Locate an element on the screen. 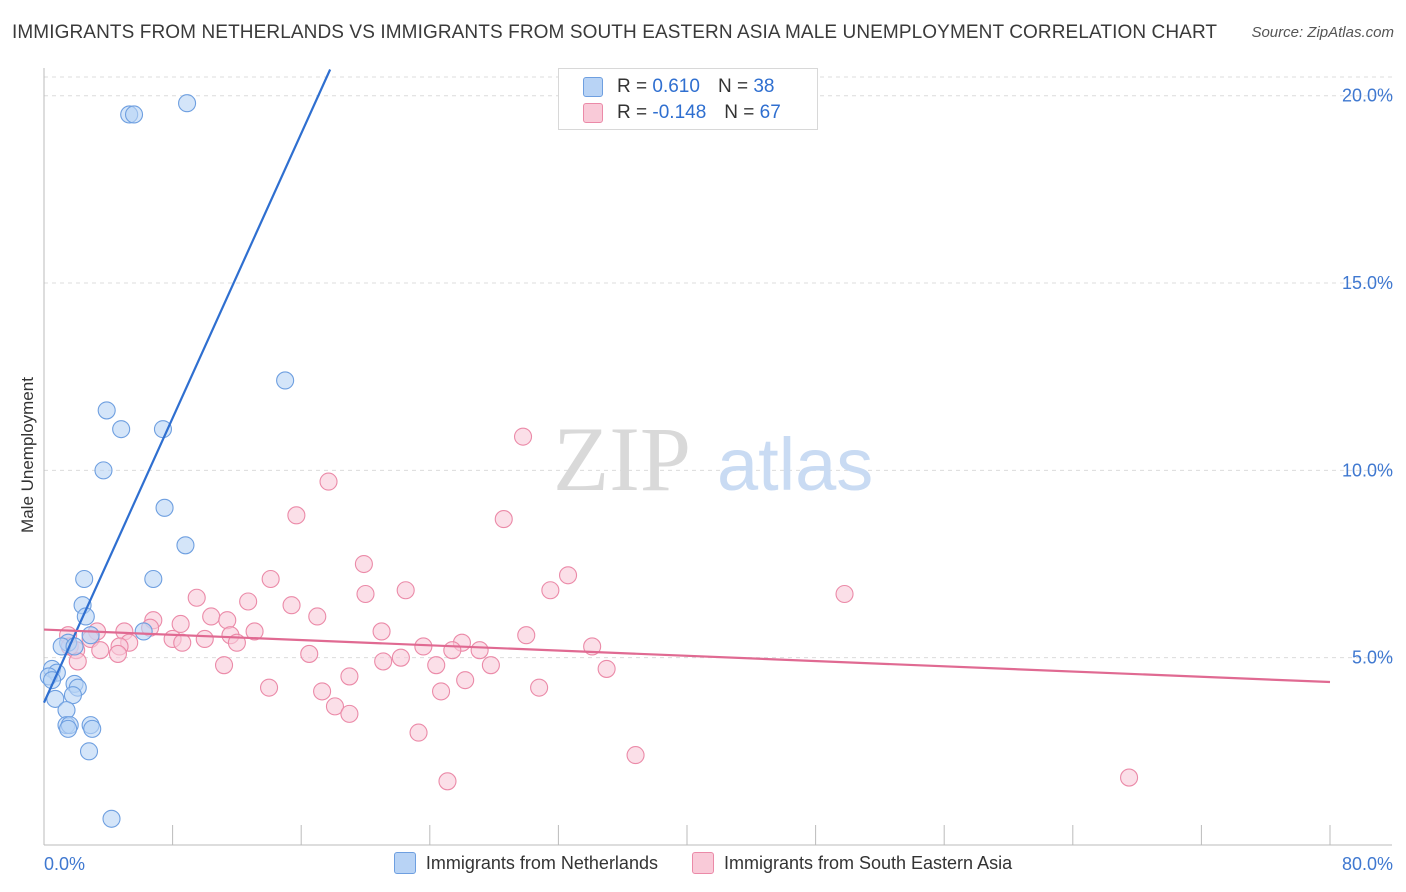 The image size is (1406, 892). n-label: N = is located at coordinates (733, 86).